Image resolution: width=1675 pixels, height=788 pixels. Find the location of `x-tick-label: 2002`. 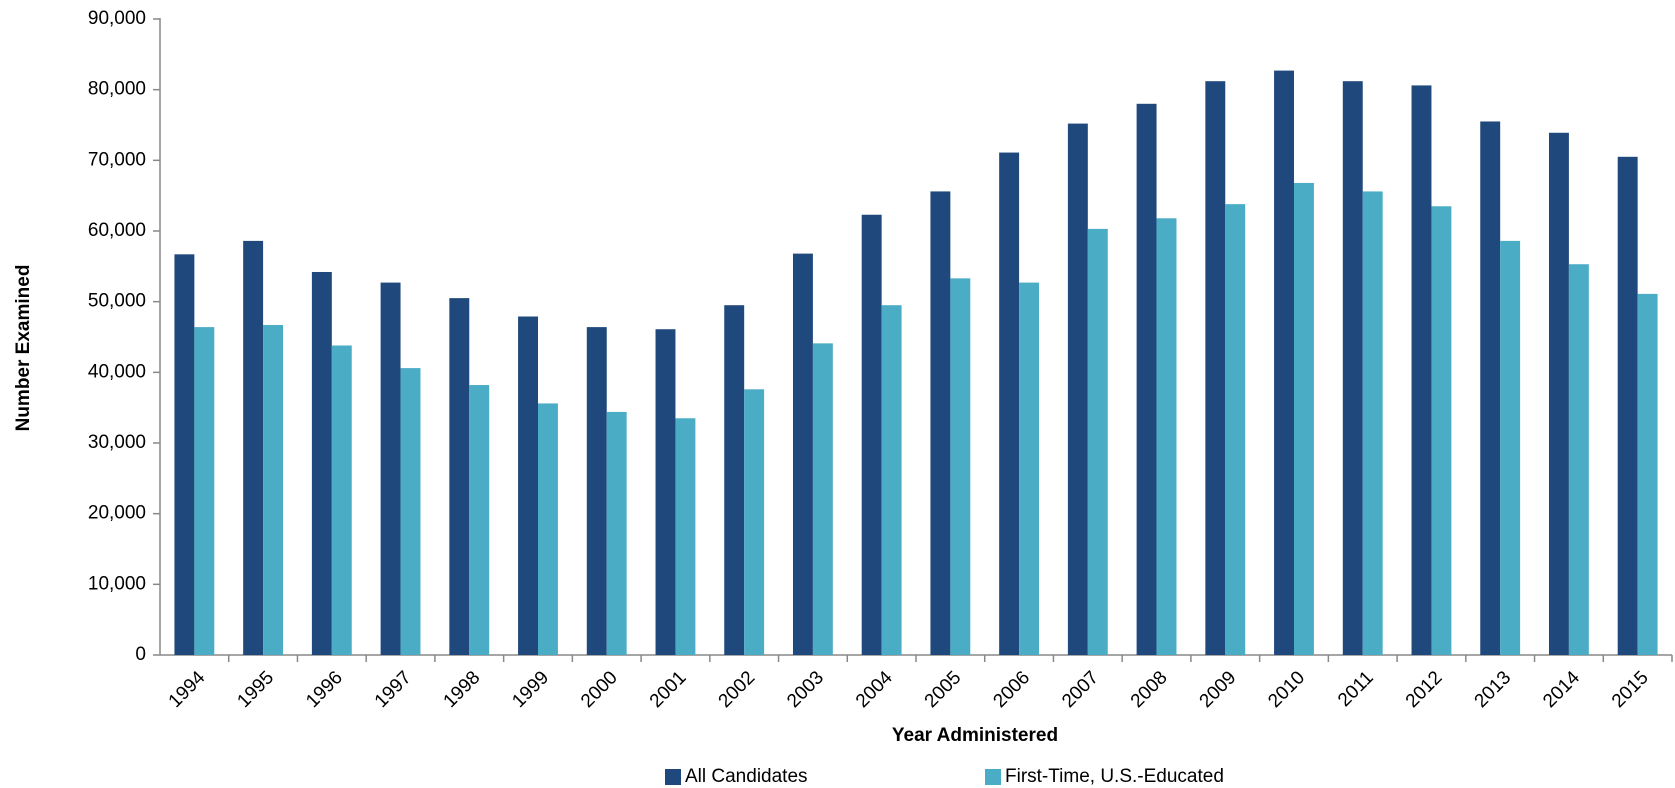

x-tick-label: 2002 is located at coordinates (737, 689).